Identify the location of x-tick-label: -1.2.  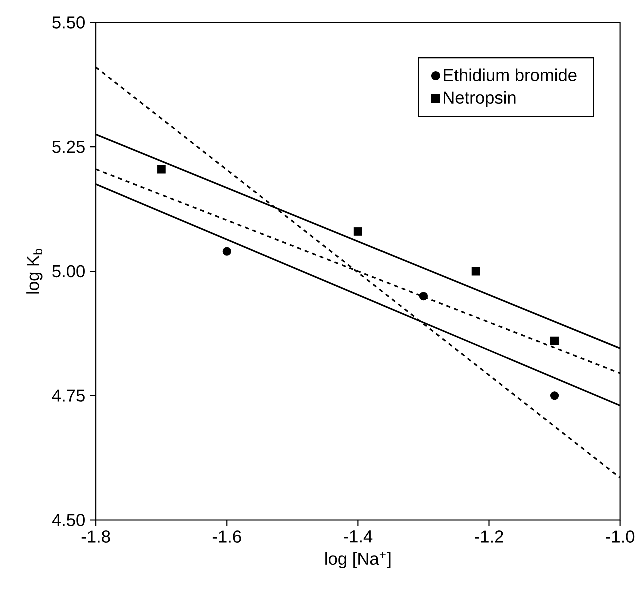
(489, 536).